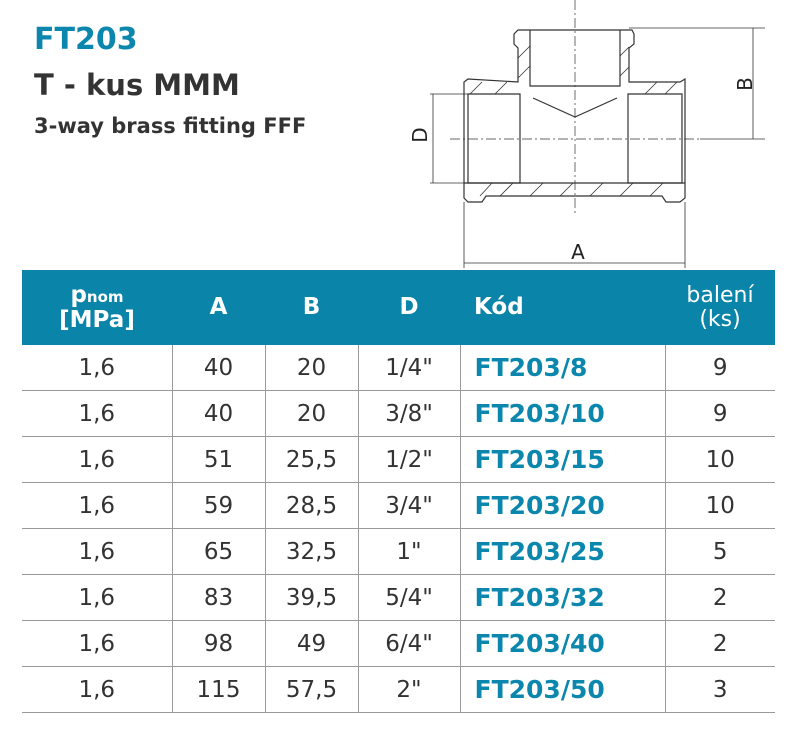 This screenshot has width=795, height=736. What do you see at coordinates (562, 307) in the screenshot?
I see `col-kod: Kód` at bounding box center [562, 307].